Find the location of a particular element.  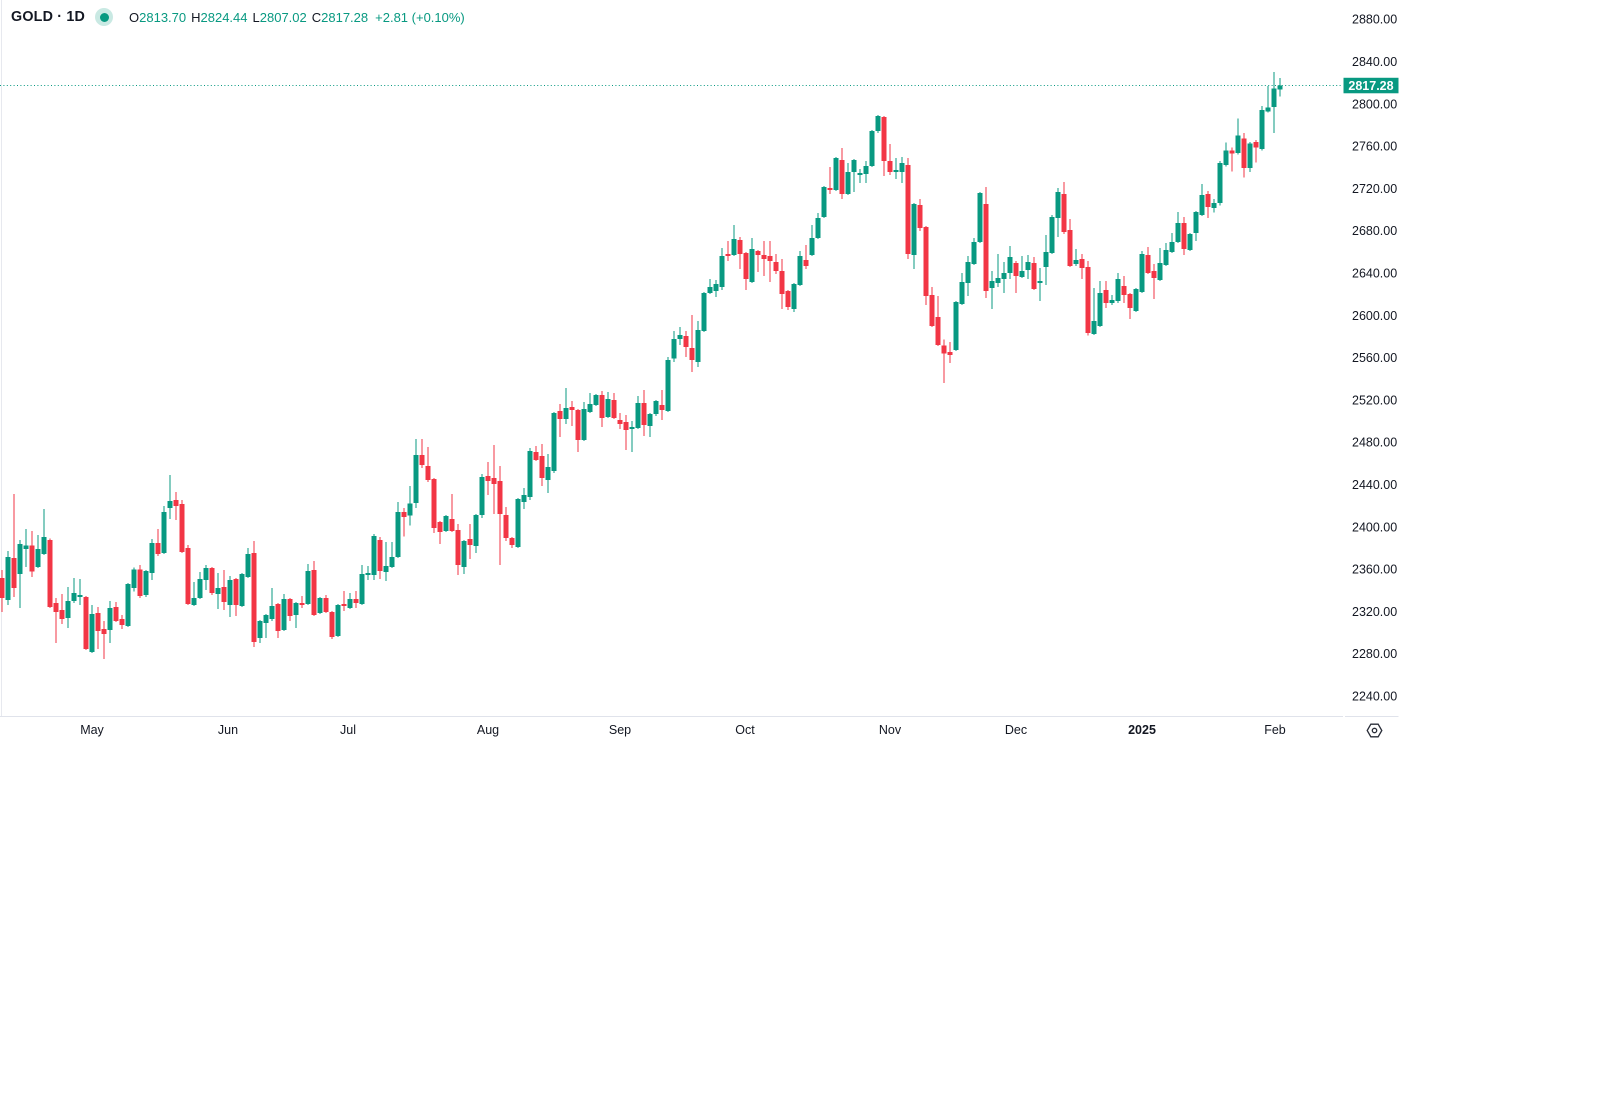

ohlc-high-label: H is located at coordinates (196, 17).